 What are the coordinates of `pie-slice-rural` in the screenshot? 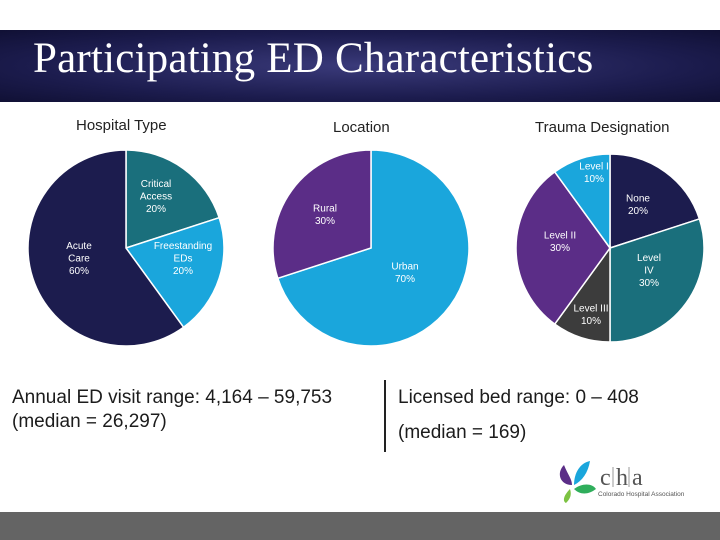 It's located at (322, 214).